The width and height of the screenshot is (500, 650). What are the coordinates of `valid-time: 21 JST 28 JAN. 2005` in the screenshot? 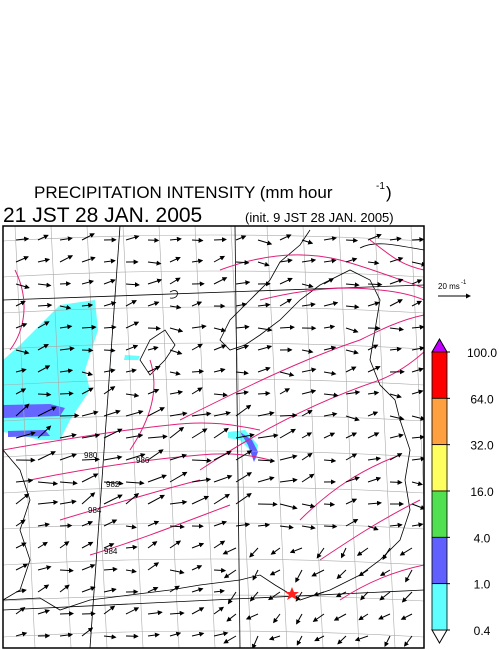 It's located at (102, 215).